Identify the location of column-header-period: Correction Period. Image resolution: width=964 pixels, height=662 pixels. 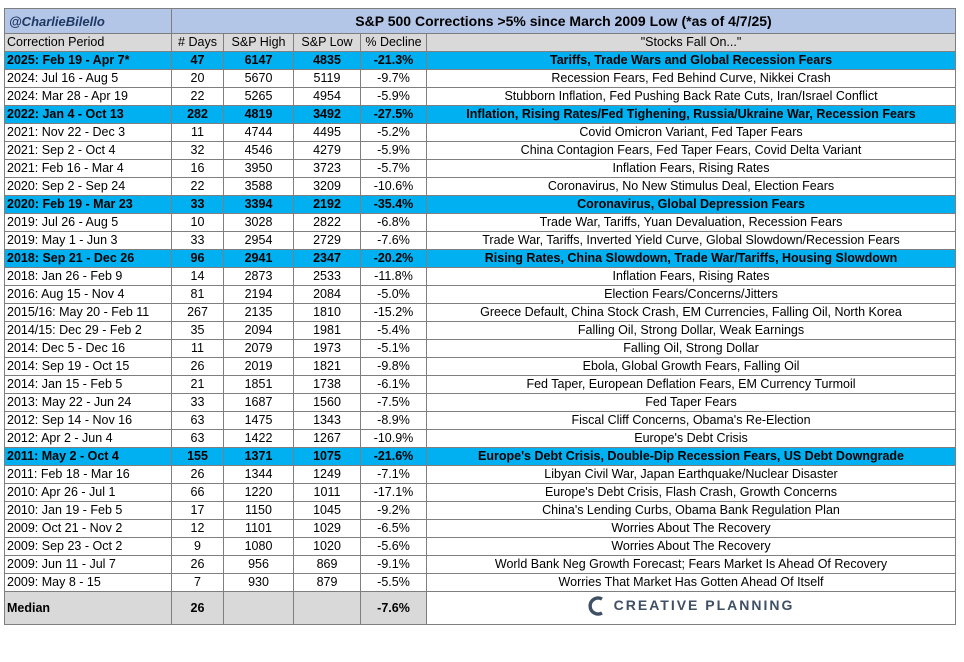
(88, 42).